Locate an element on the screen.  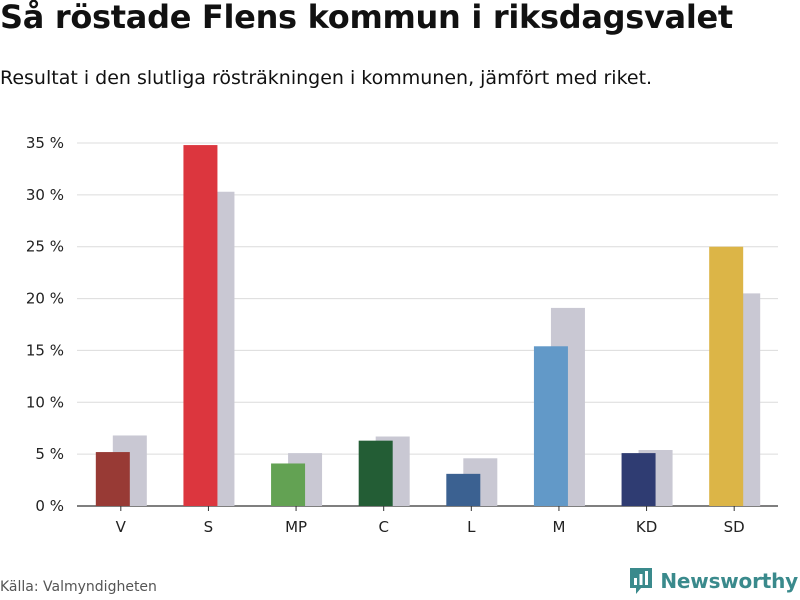
bar-municipality-l is located at coordinates (463, 489).